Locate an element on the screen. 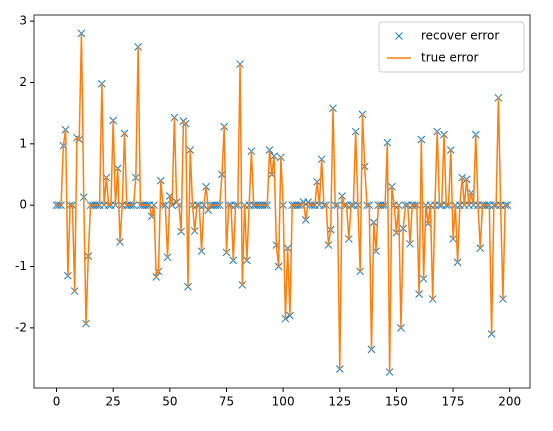  legend-box is located at coordinates (451, 47).